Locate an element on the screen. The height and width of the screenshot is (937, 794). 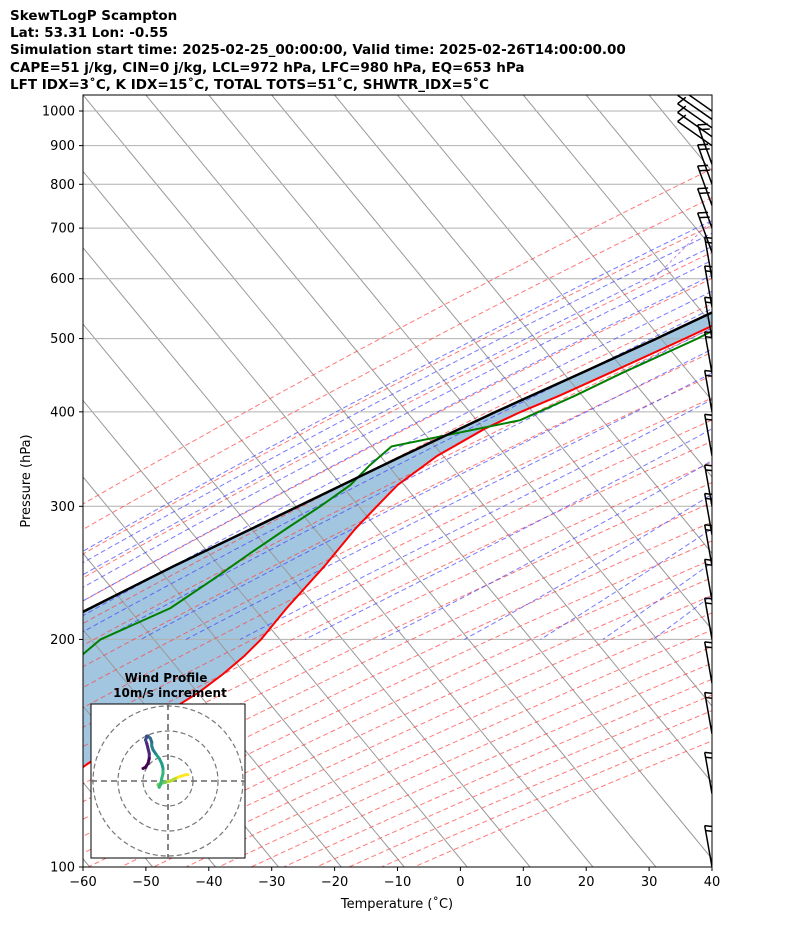
hodograph-segment is located at coordinates (144, 767).